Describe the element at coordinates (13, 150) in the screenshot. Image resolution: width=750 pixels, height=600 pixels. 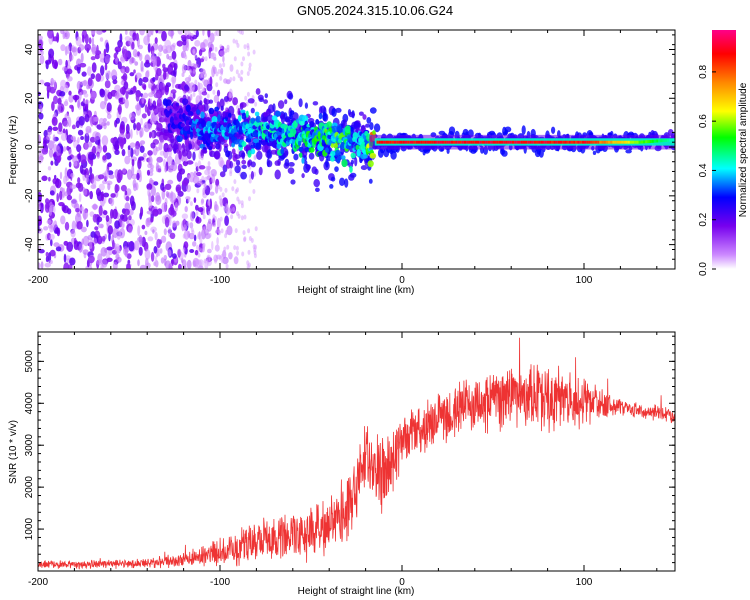
I see `spectrogram-ylabel: Frequency (Hz)` at that location.